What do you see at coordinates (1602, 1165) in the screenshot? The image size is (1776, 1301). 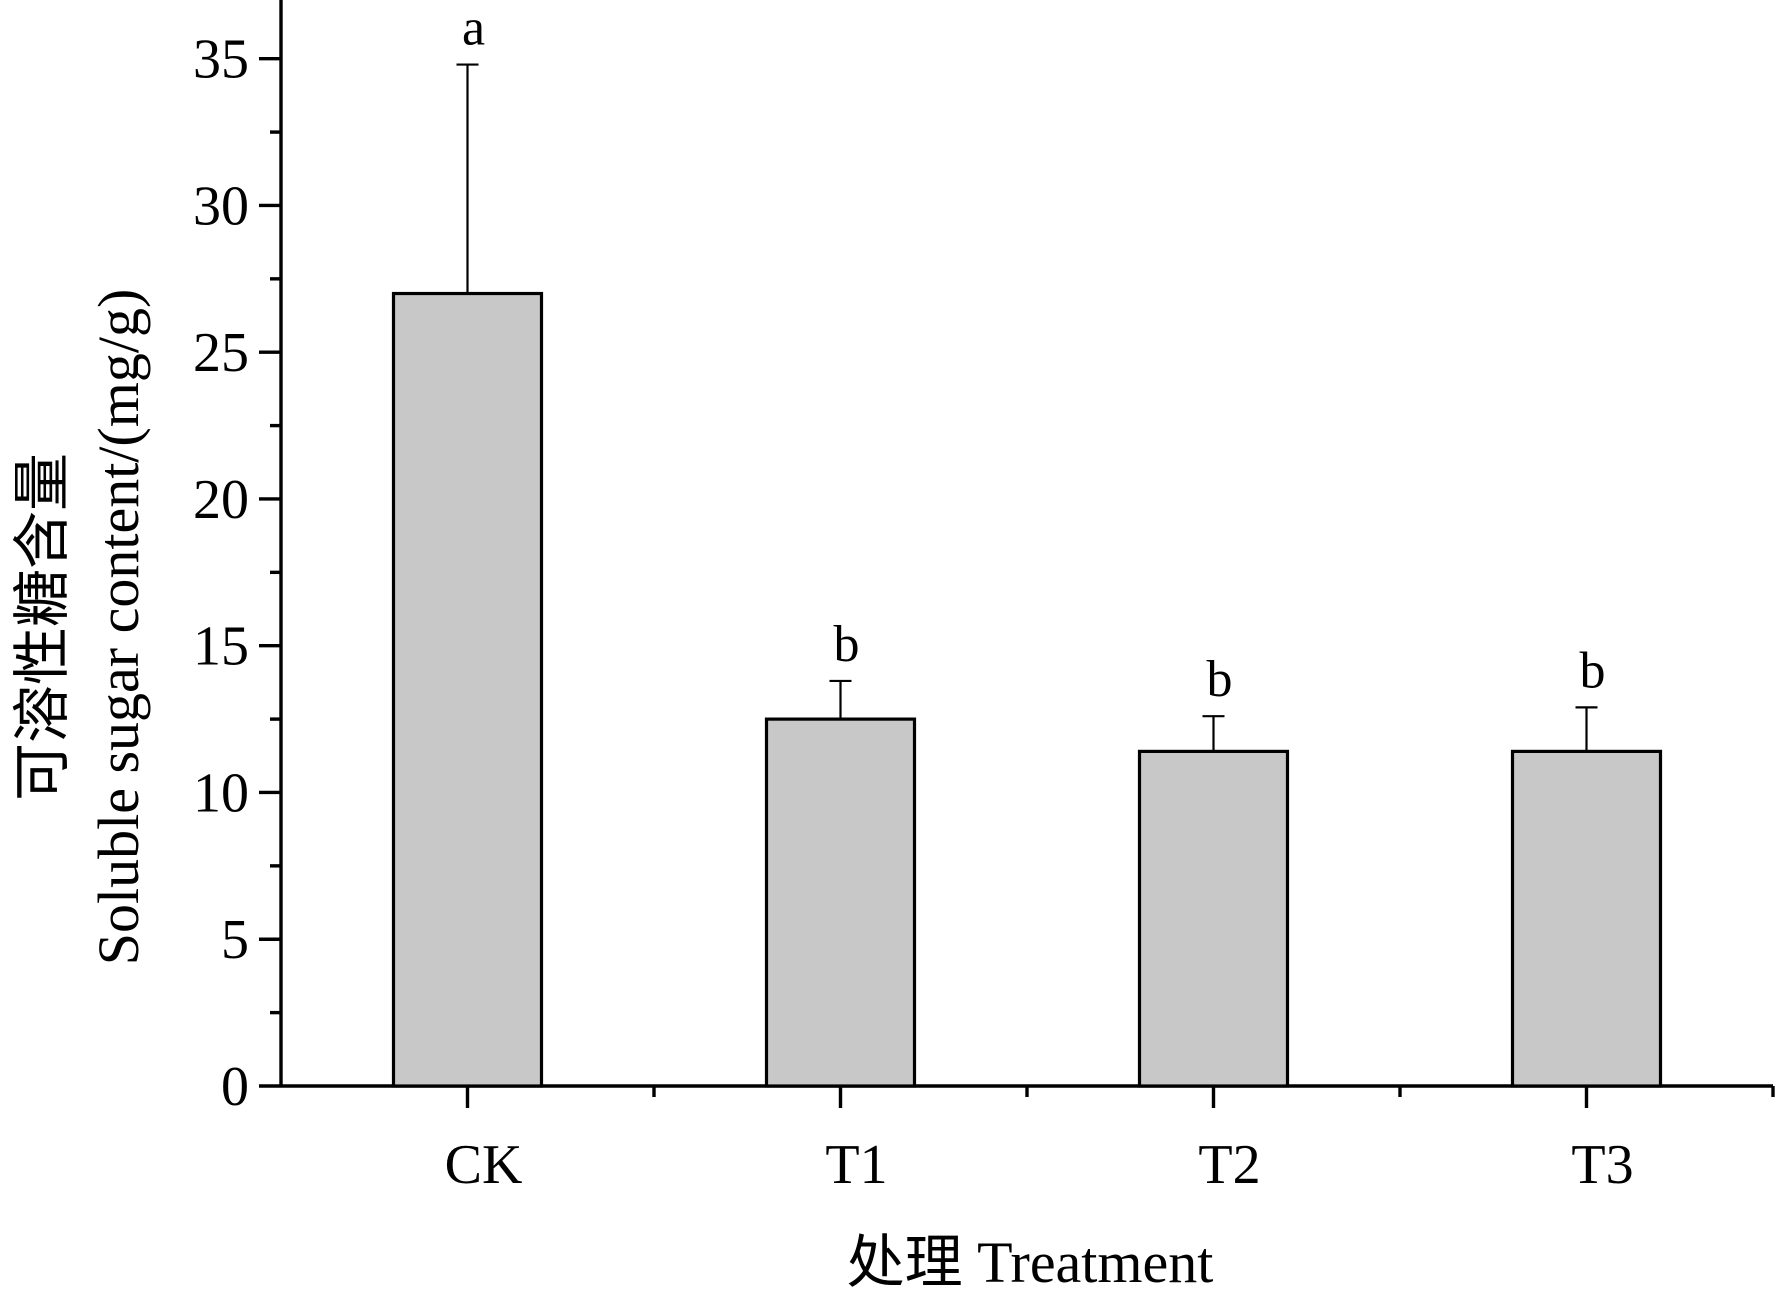 I see `x-tick-label: T3` at bounding box center [1602, 1165].